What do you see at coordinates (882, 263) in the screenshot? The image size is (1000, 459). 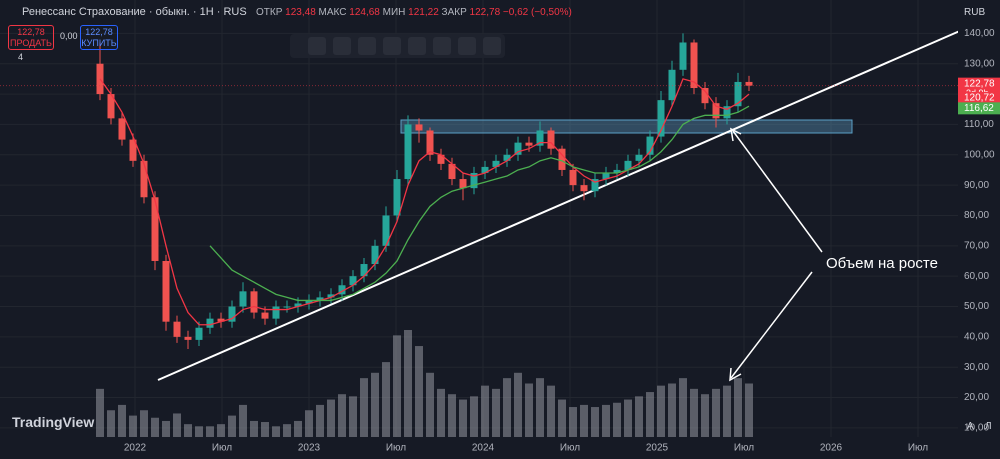 I see `annotation: Объем на росте` at bounding box center [882, 263].